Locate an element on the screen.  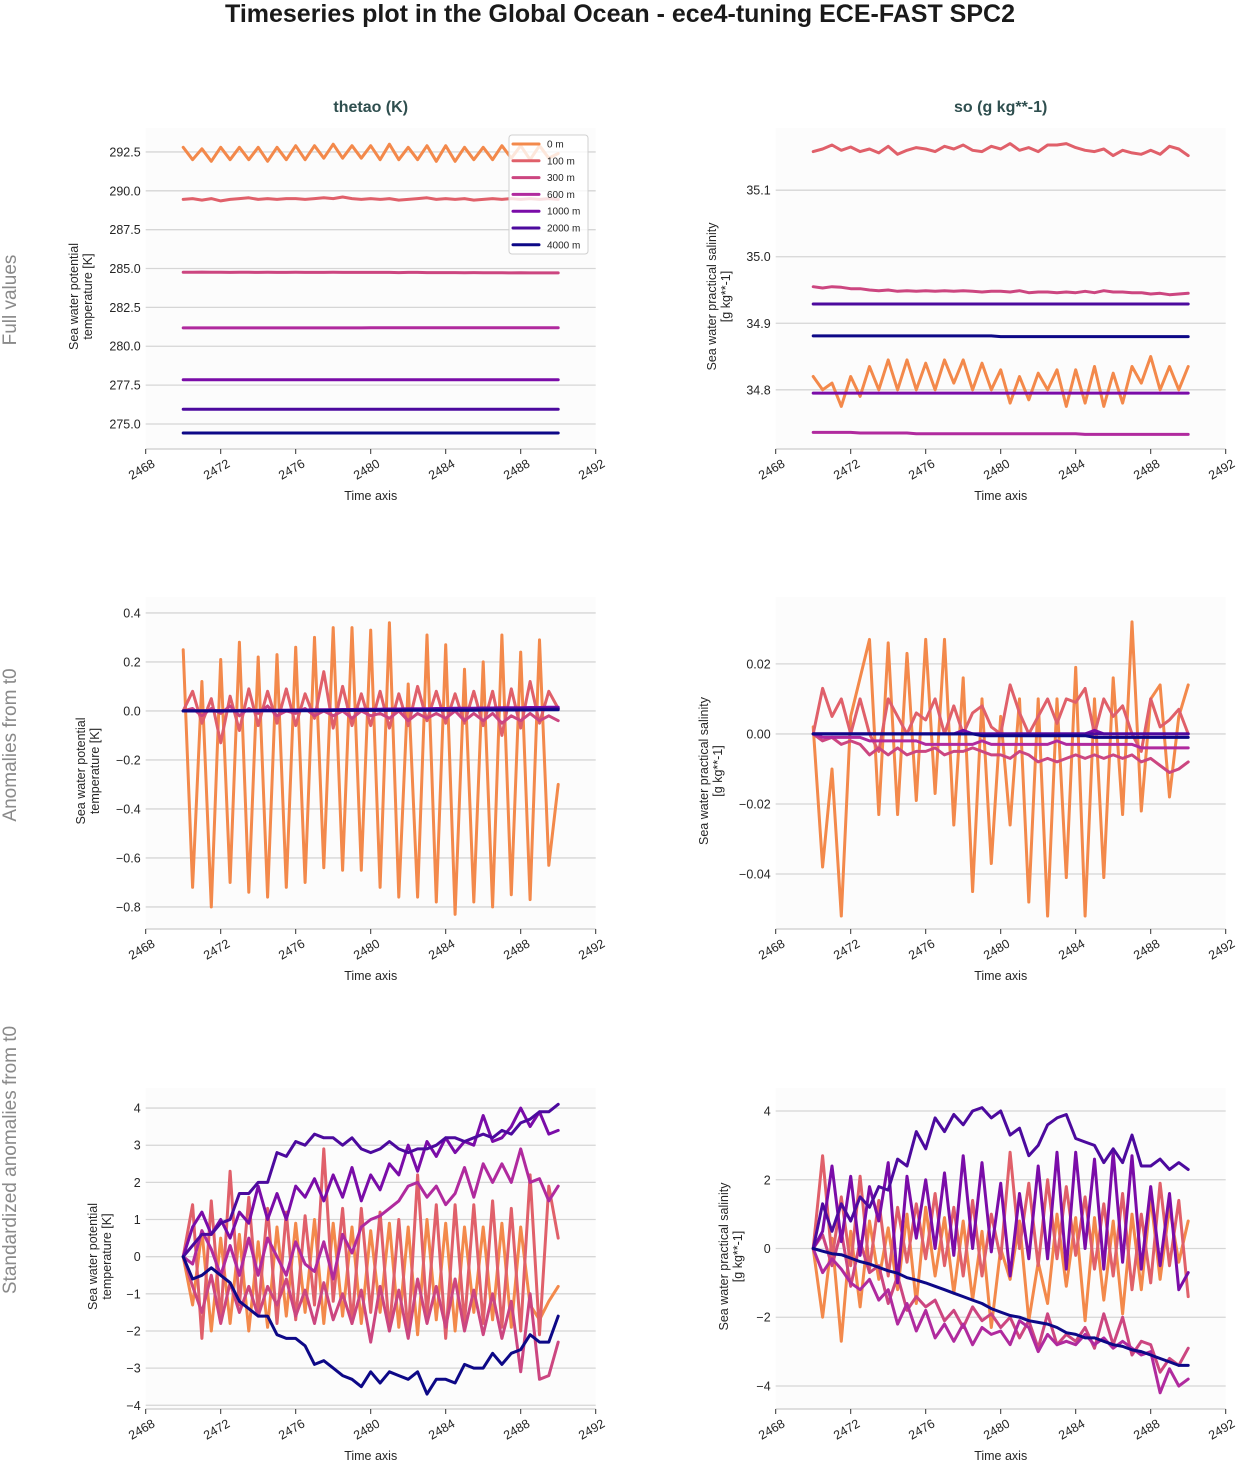
legend-label: 0 m is located at coordinates (555, 145).